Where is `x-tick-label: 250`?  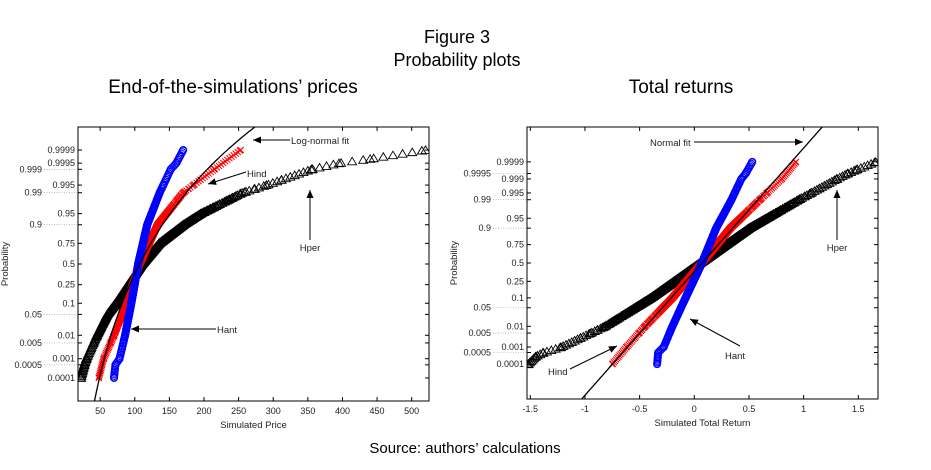
x-tick-label: 250 is located at coordinates (238, 411).